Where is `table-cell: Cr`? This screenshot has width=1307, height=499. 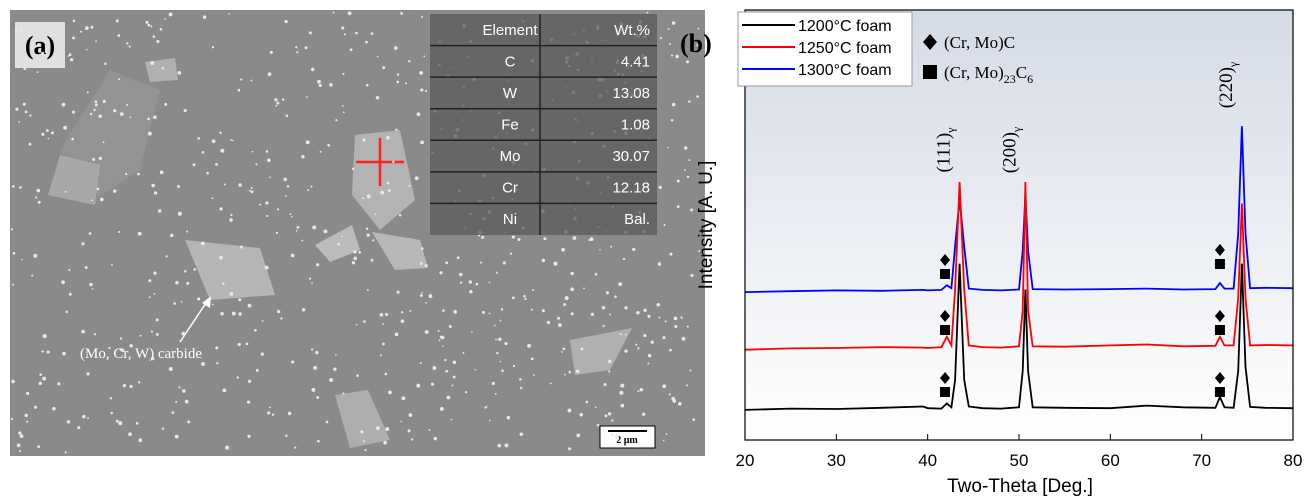 table-cell: Cr is located at coordinates (510, 188).